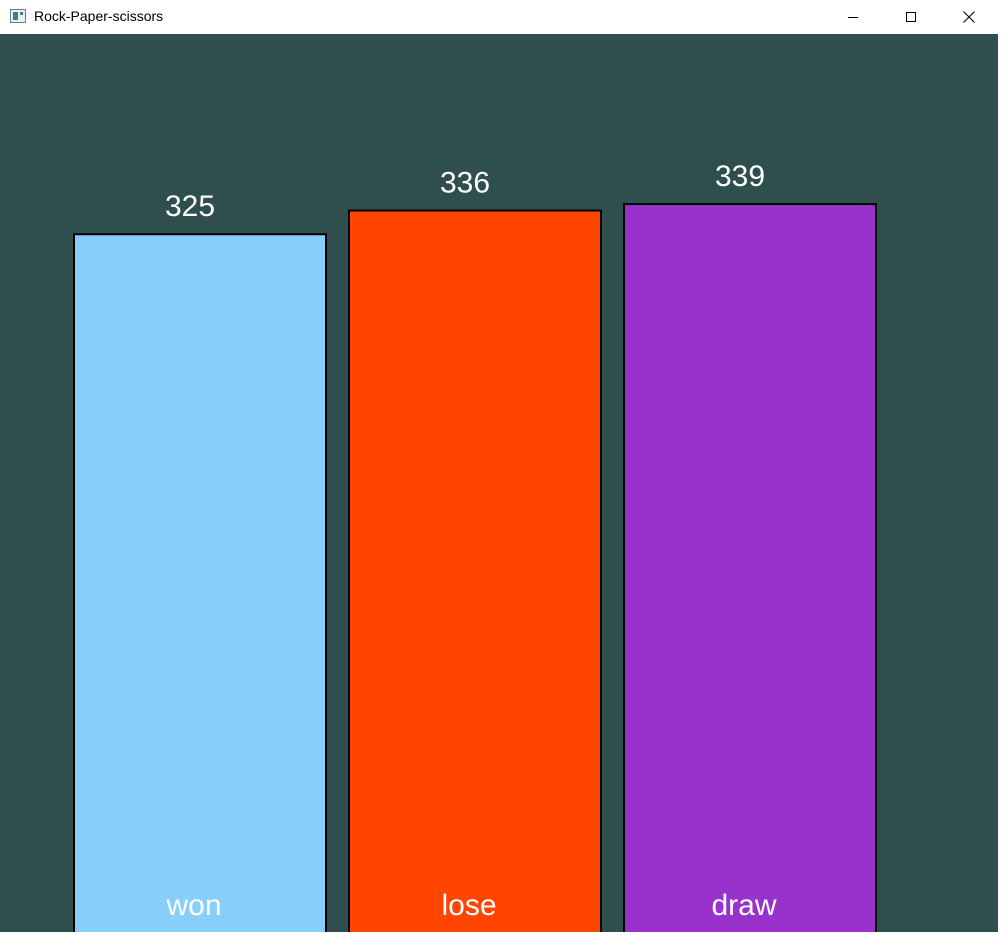  I want to click on minimize-icon, so click(853, 17).